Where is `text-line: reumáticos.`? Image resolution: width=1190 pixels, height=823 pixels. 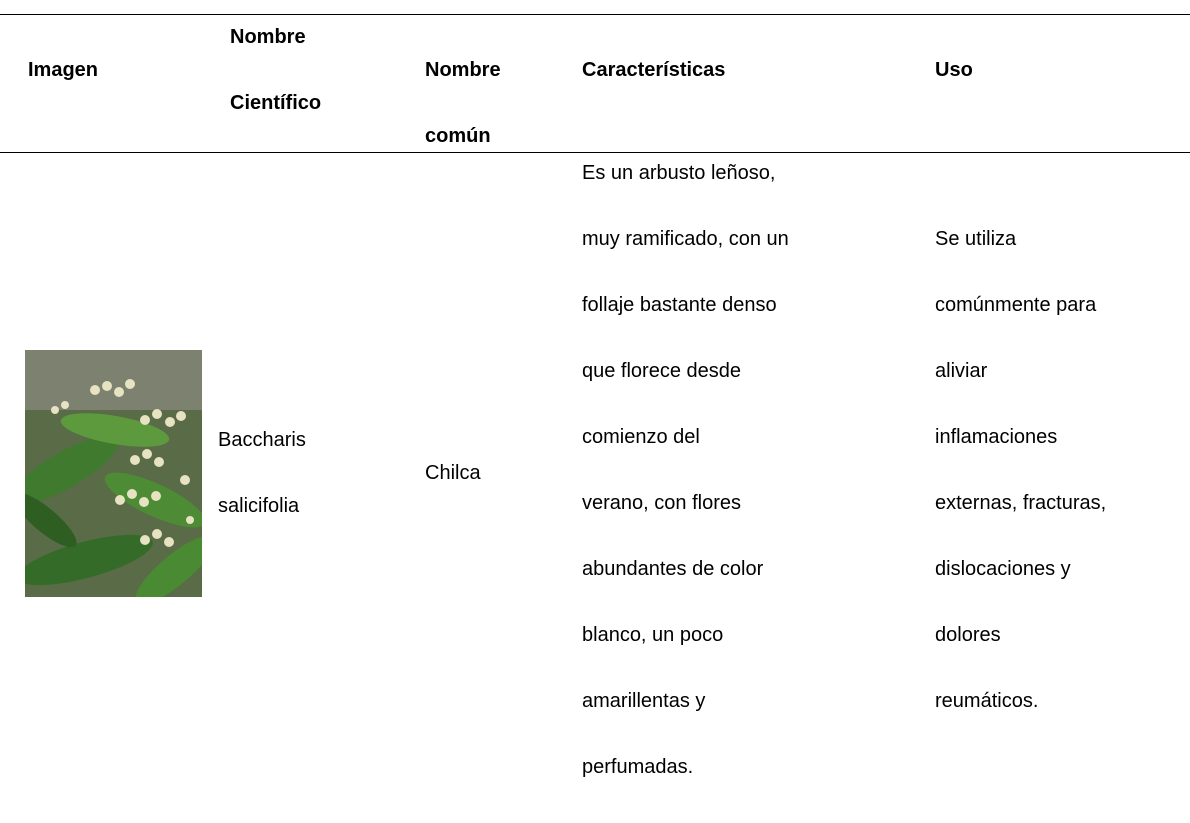 text-line: reumáticos. is located at coordinates (987, 701).